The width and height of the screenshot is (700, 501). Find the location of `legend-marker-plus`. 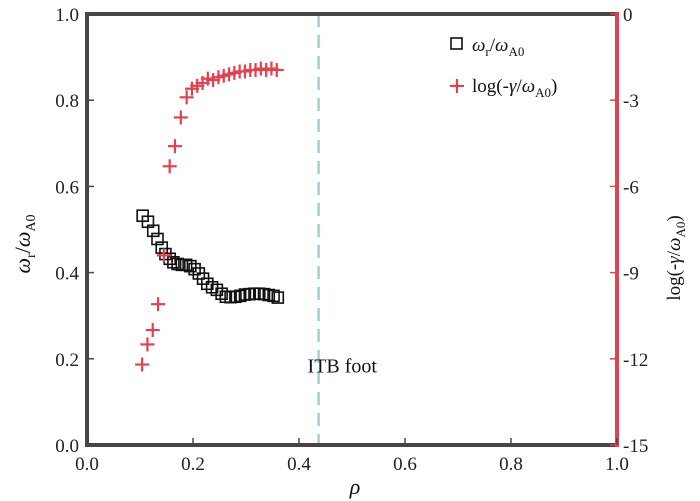

legend-marker-plus is located at coordinates (457, 86).